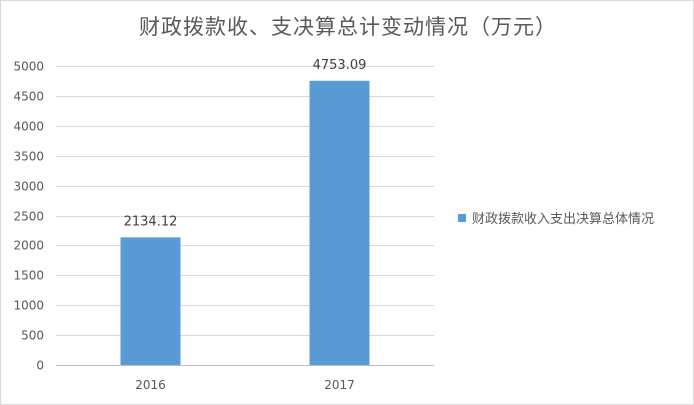 The width and height of the screenshot is (694, 405). I want to click on legend-swatch, so click(462, 218).